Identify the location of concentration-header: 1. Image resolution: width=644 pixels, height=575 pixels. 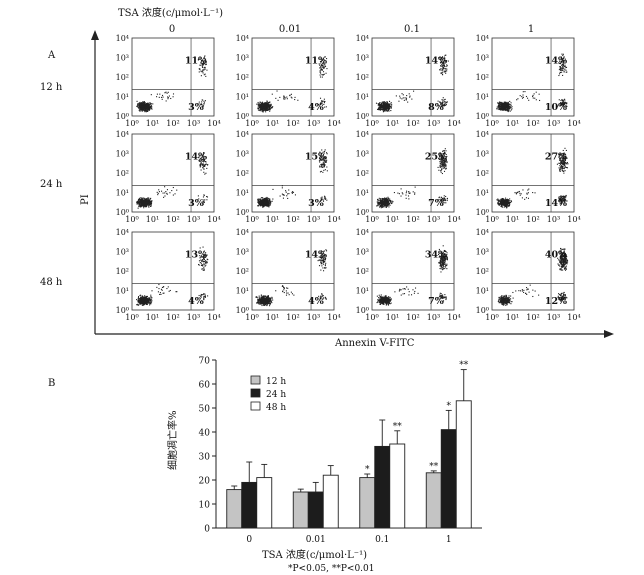
(531, 29).